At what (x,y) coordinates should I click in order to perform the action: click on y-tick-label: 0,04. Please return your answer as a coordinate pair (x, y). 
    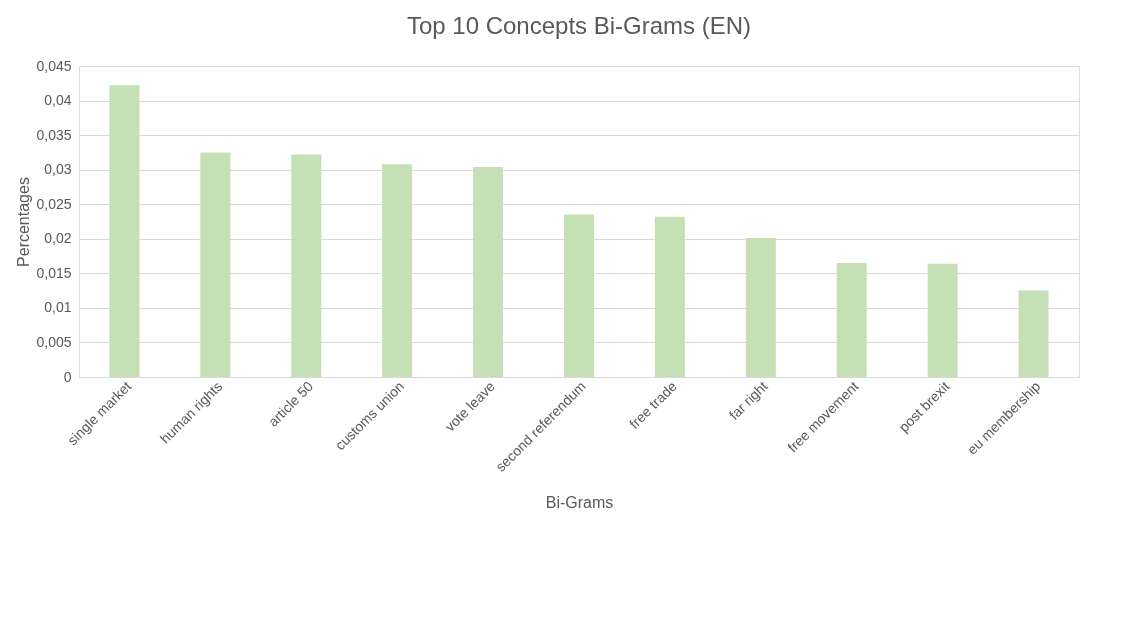
    Looking at the image, I should click on (58, 100).